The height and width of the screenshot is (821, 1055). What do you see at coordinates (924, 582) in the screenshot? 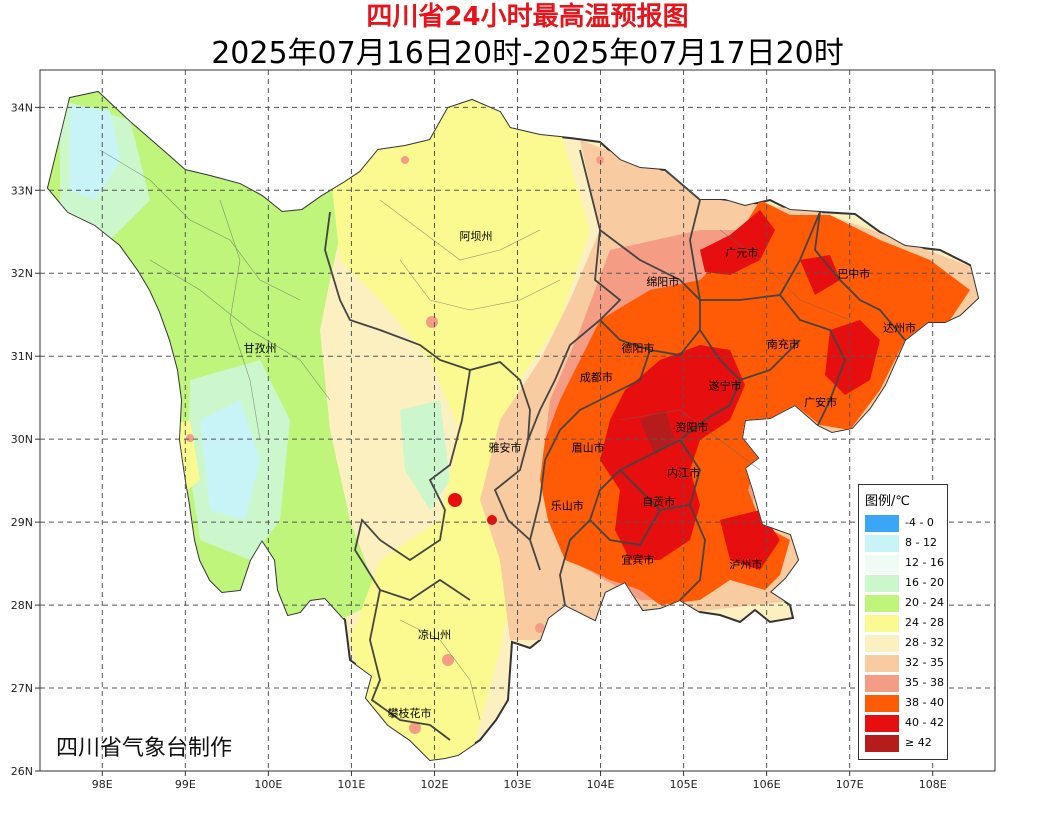
I see `legend-label: 16 - 20` at bounding box center [924, 582].